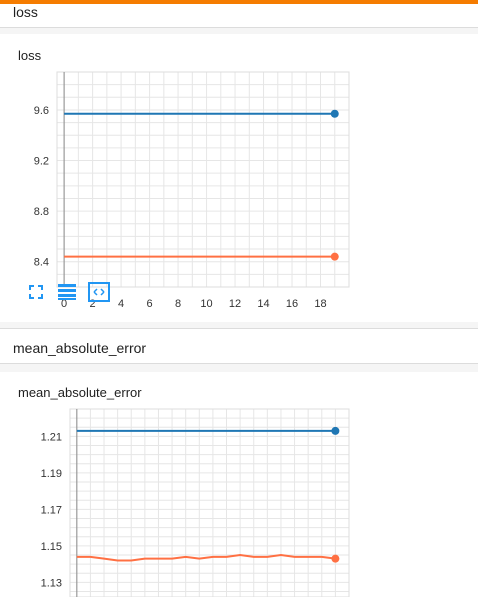 Image resolution: width=478 pixels, height=597 pixels. What do you see at coordinates (320, 304) in the screenshot?
I see `x-tick-label: 18` at bounding box center [320, 304].